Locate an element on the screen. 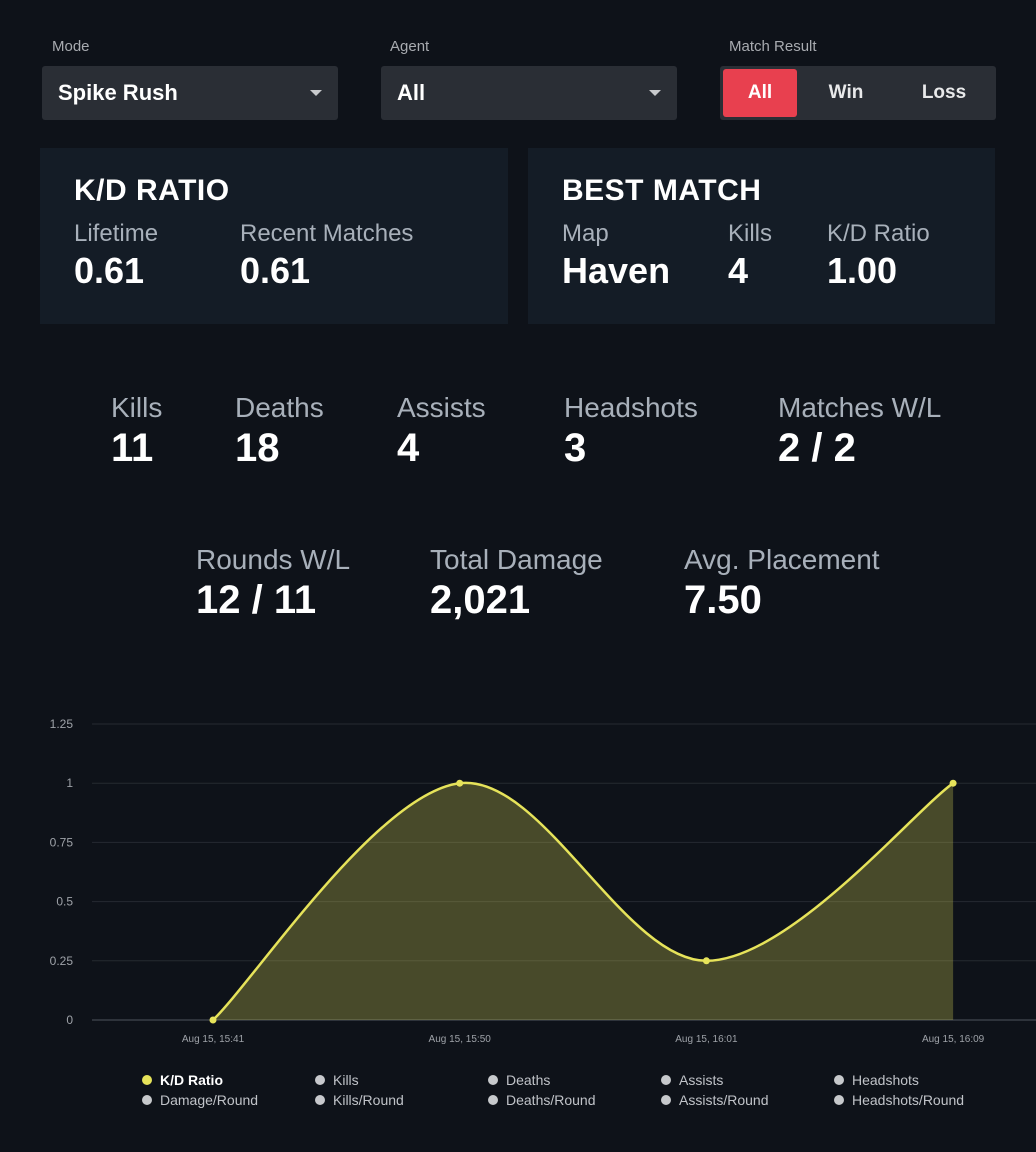  card-title: BEST MATCH is located at coordinates (662, 190).